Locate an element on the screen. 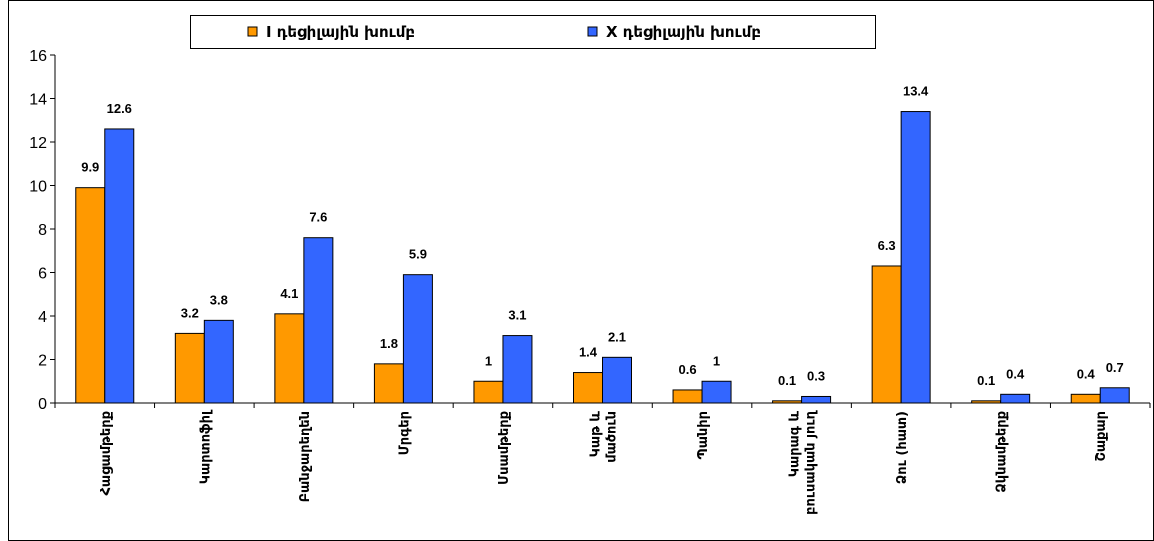 The height and width of the screenshot is (541, 1154). value-label: 4.1 is located at coordinates (289, 293).